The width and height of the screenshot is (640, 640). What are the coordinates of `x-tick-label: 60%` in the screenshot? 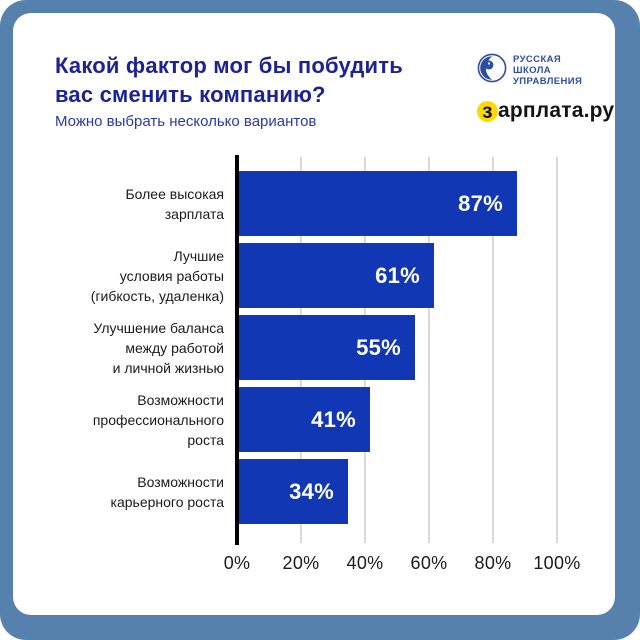 It's located at (429, 563).